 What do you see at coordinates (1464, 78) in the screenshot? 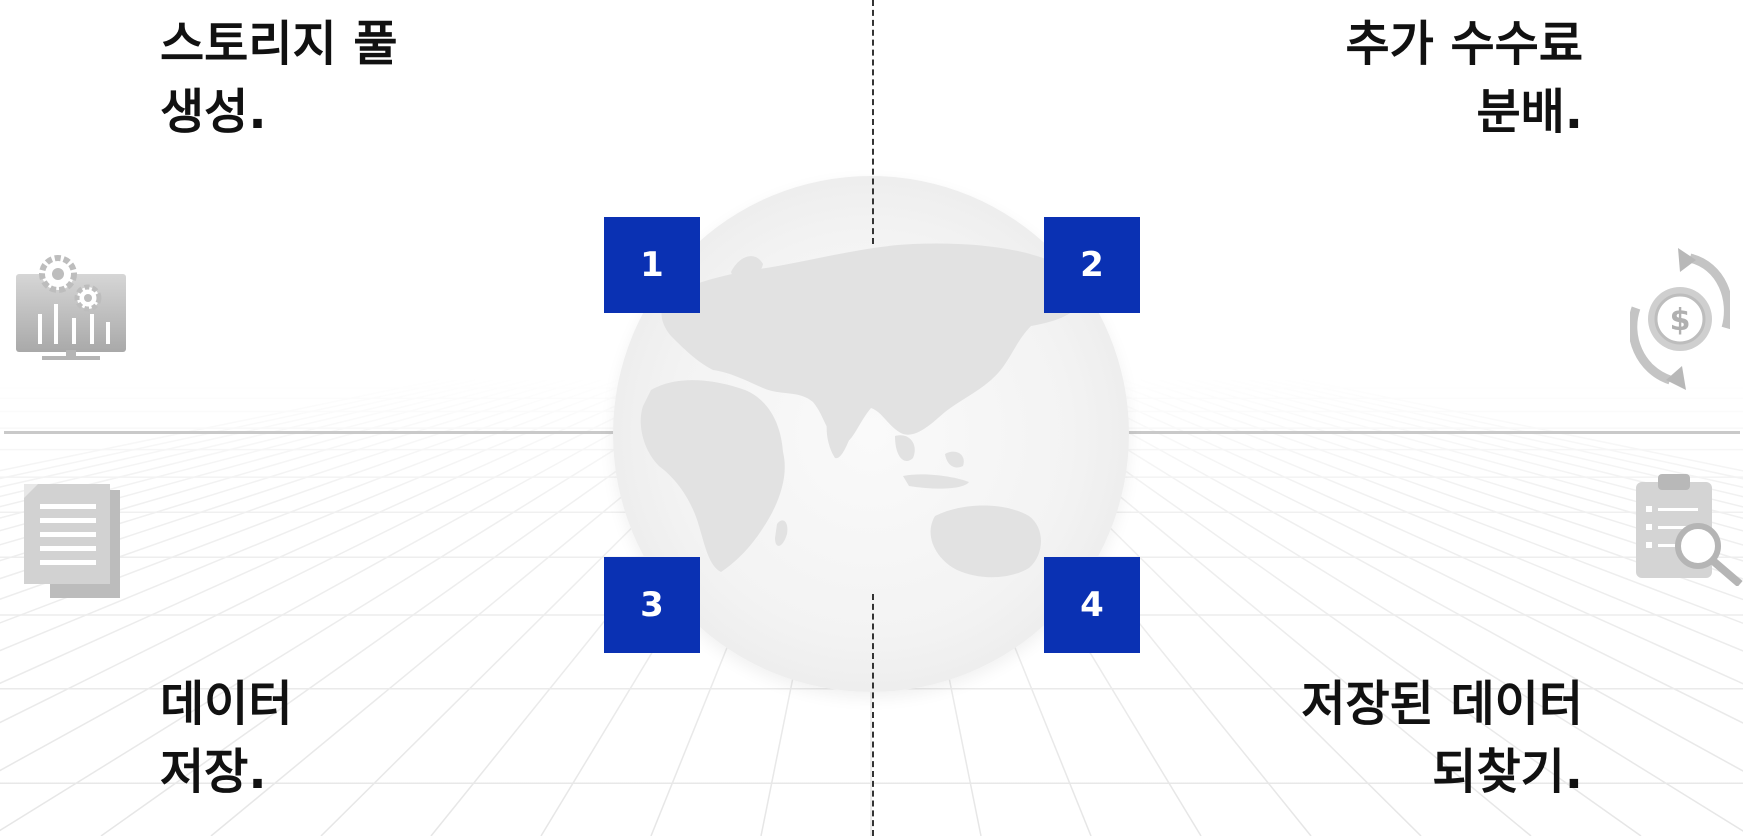
I see `step-2-label: 추가 수수료 분배.` at bounding box center [1464, 78].